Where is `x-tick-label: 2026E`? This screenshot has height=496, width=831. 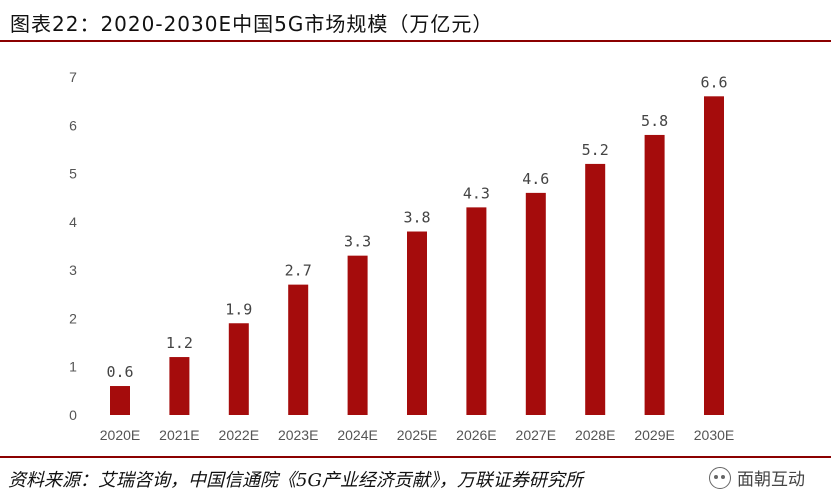 x-tick-label: 2026E is located at coordinates (476, 435).